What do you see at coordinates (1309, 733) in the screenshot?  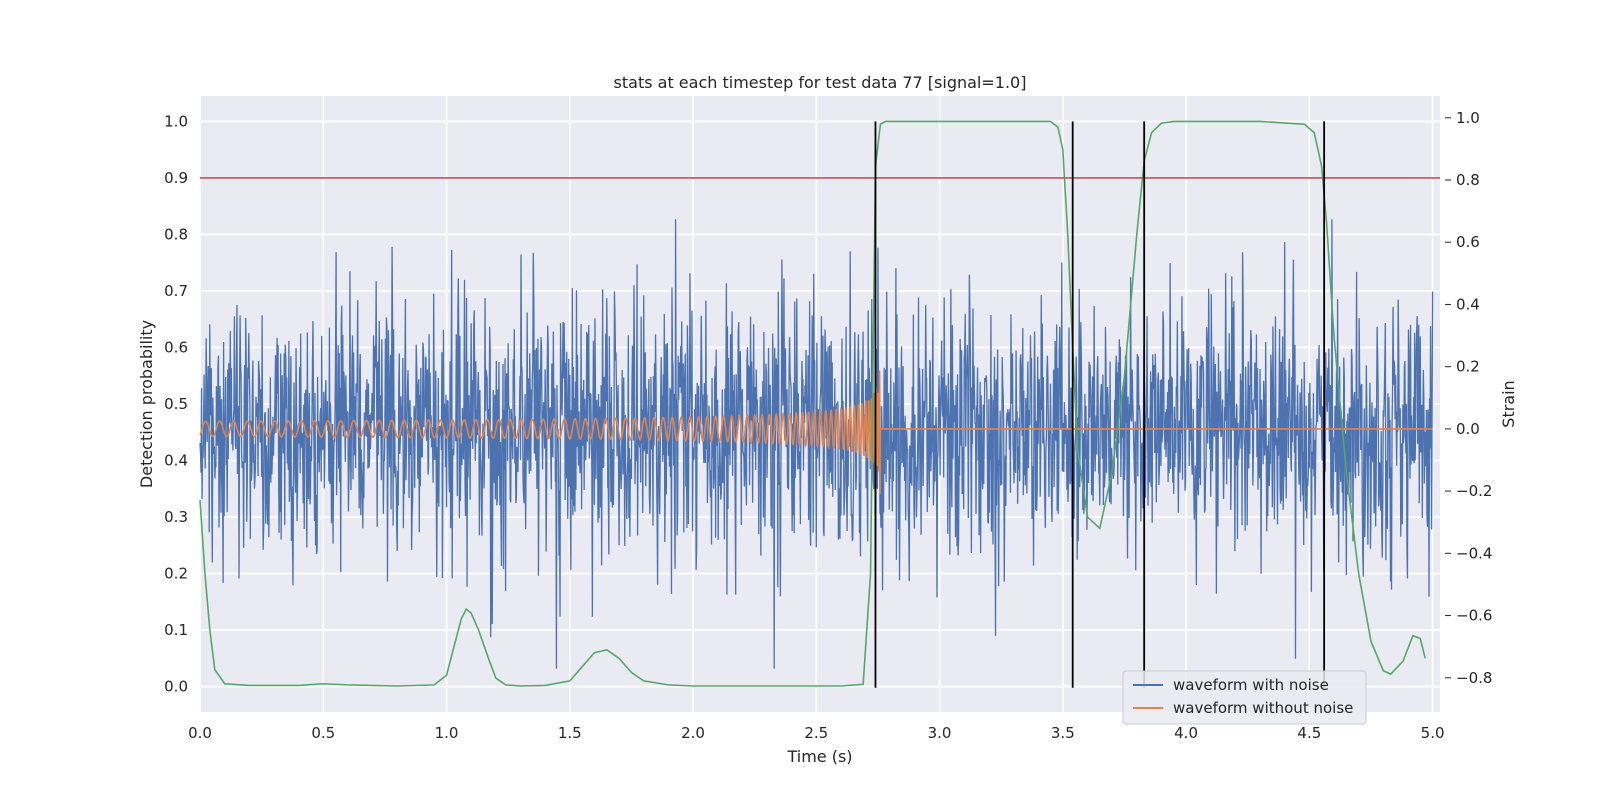 I see `x-tick-label: 4.5` at bounding box center [1309, 733].